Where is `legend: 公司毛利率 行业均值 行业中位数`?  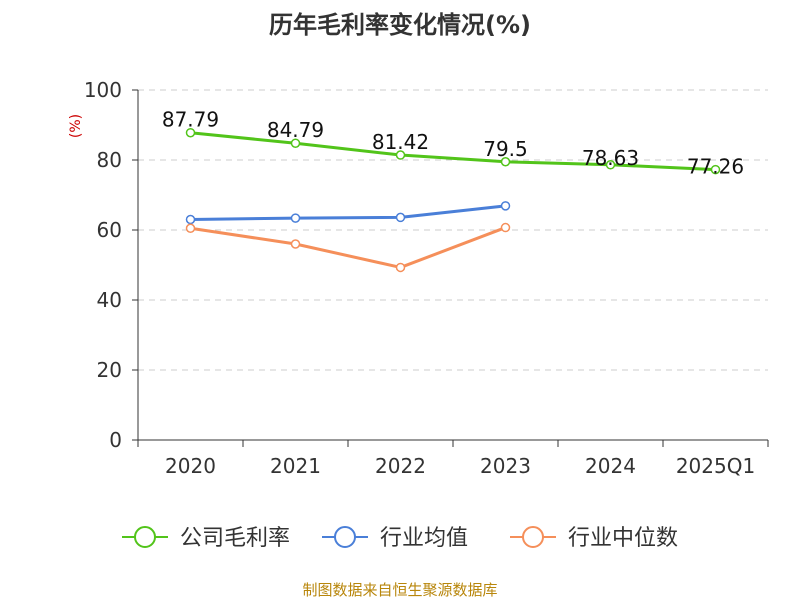
legend: 公司毛利率 行业均值 行业中位数 is located at coordinates (400, 538).